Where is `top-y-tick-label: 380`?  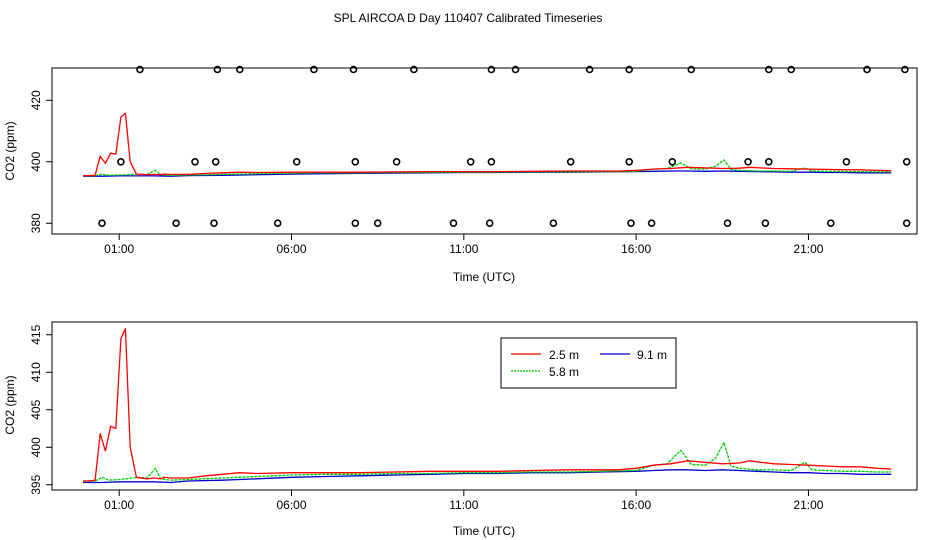 top-y-tick-label: 380 is located at coordinates (36, 223).